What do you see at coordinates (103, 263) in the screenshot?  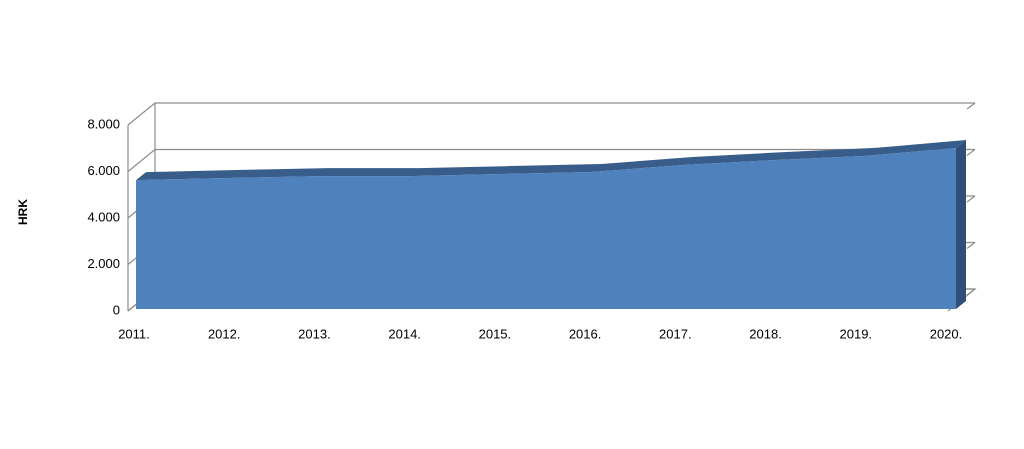 I see `y-tick-label: 2.000` at bounding box center [103, 263].